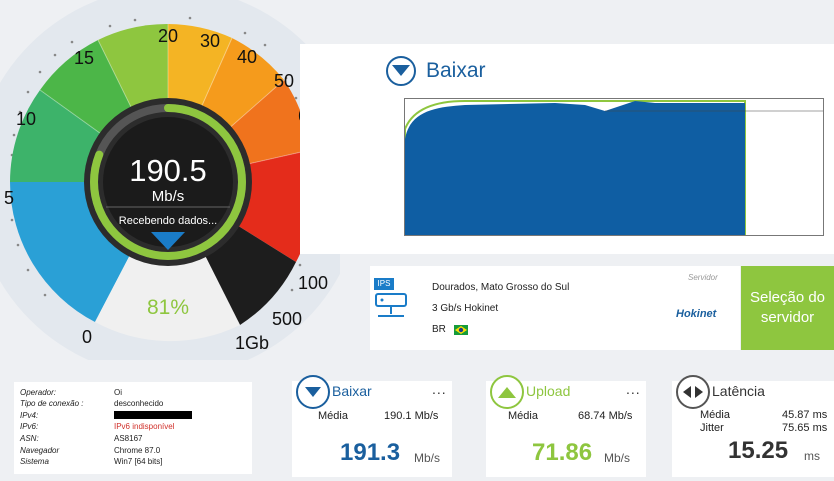  What do you see at coordinates (87, 337) in the screenshot?
I see `gauge-tick-label: 0` at bounding box center [87, 337].